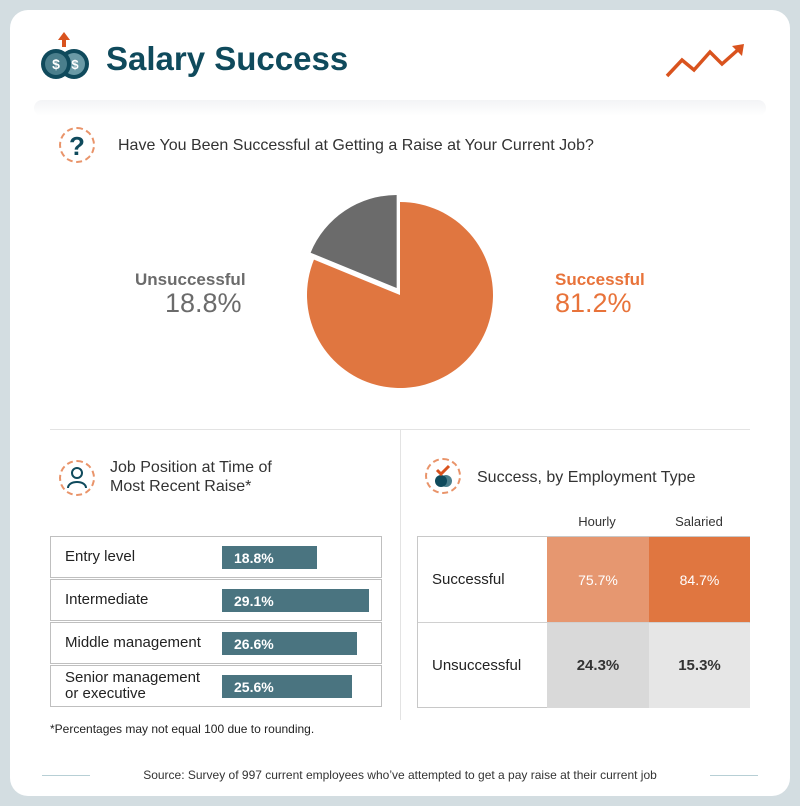 Image resolution: width=800 pixels, height=806 pixels. What do you see at coordinates (65, 55) in the screenshot?
I see `coins-up-arrow-icon: $ $` at bounding box center [65, 55].